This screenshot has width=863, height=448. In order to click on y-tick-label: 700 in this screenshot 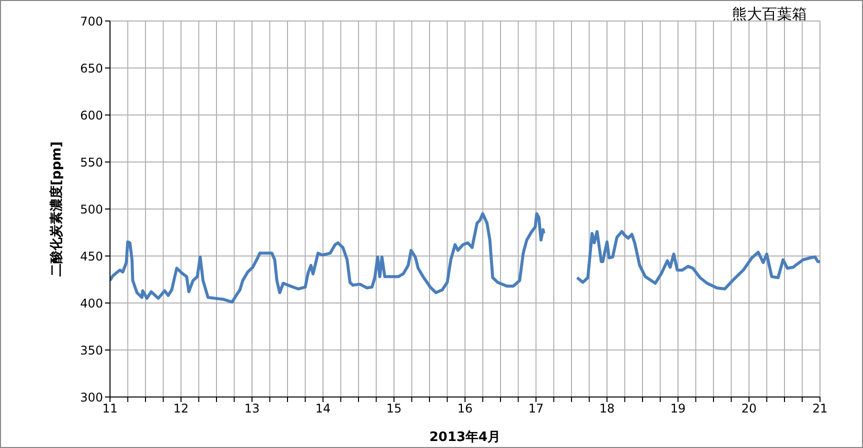, I will do `click(91, 21)`.